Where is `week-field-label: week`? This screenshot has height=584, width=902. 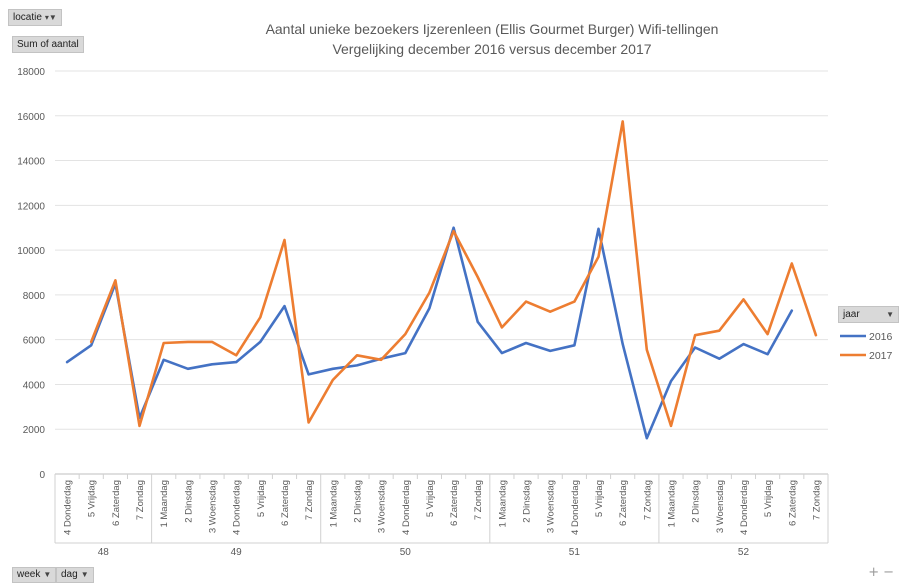 week-field-label: week is located at coordinates (29, 574).